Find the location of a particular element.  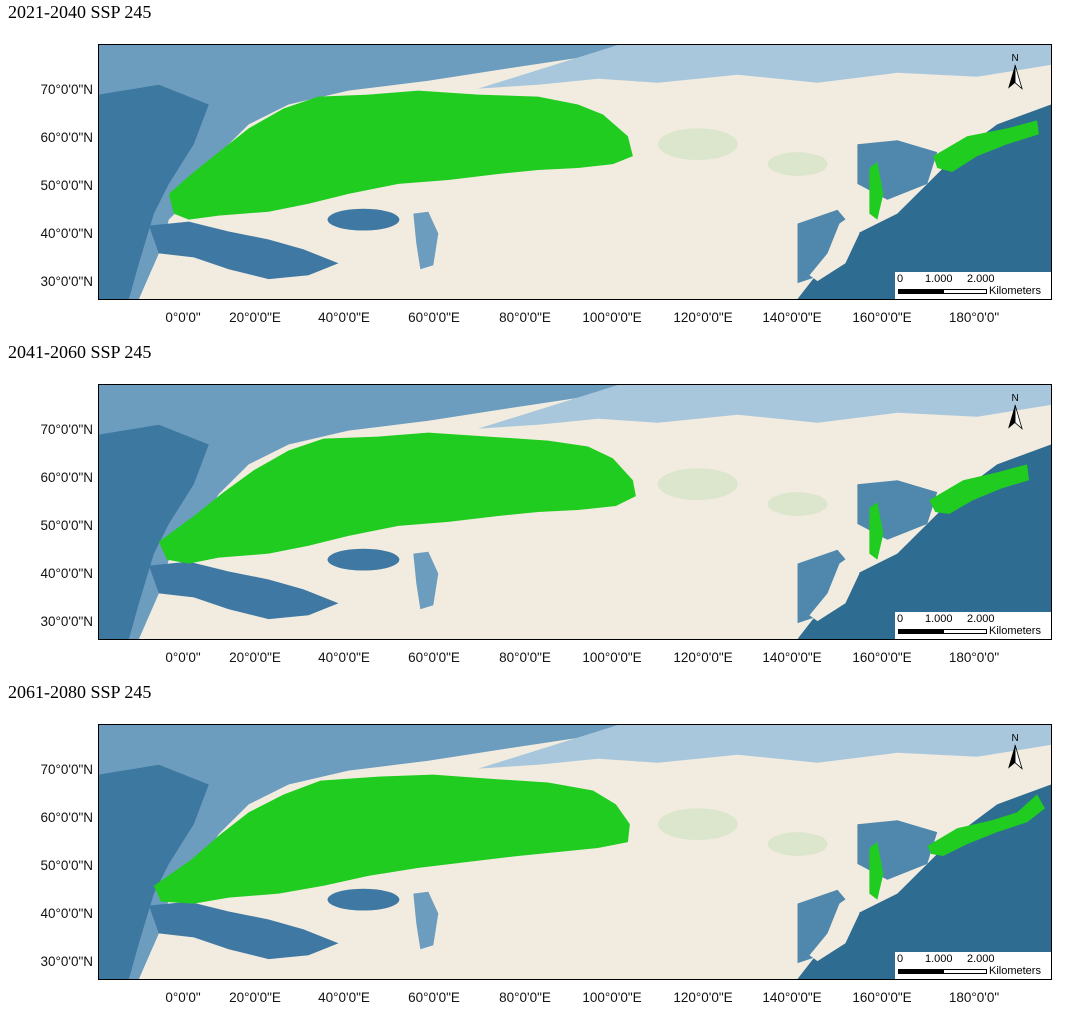

panel-title: 2041-2060 SSP 245 is located at coordinates (80, 352).